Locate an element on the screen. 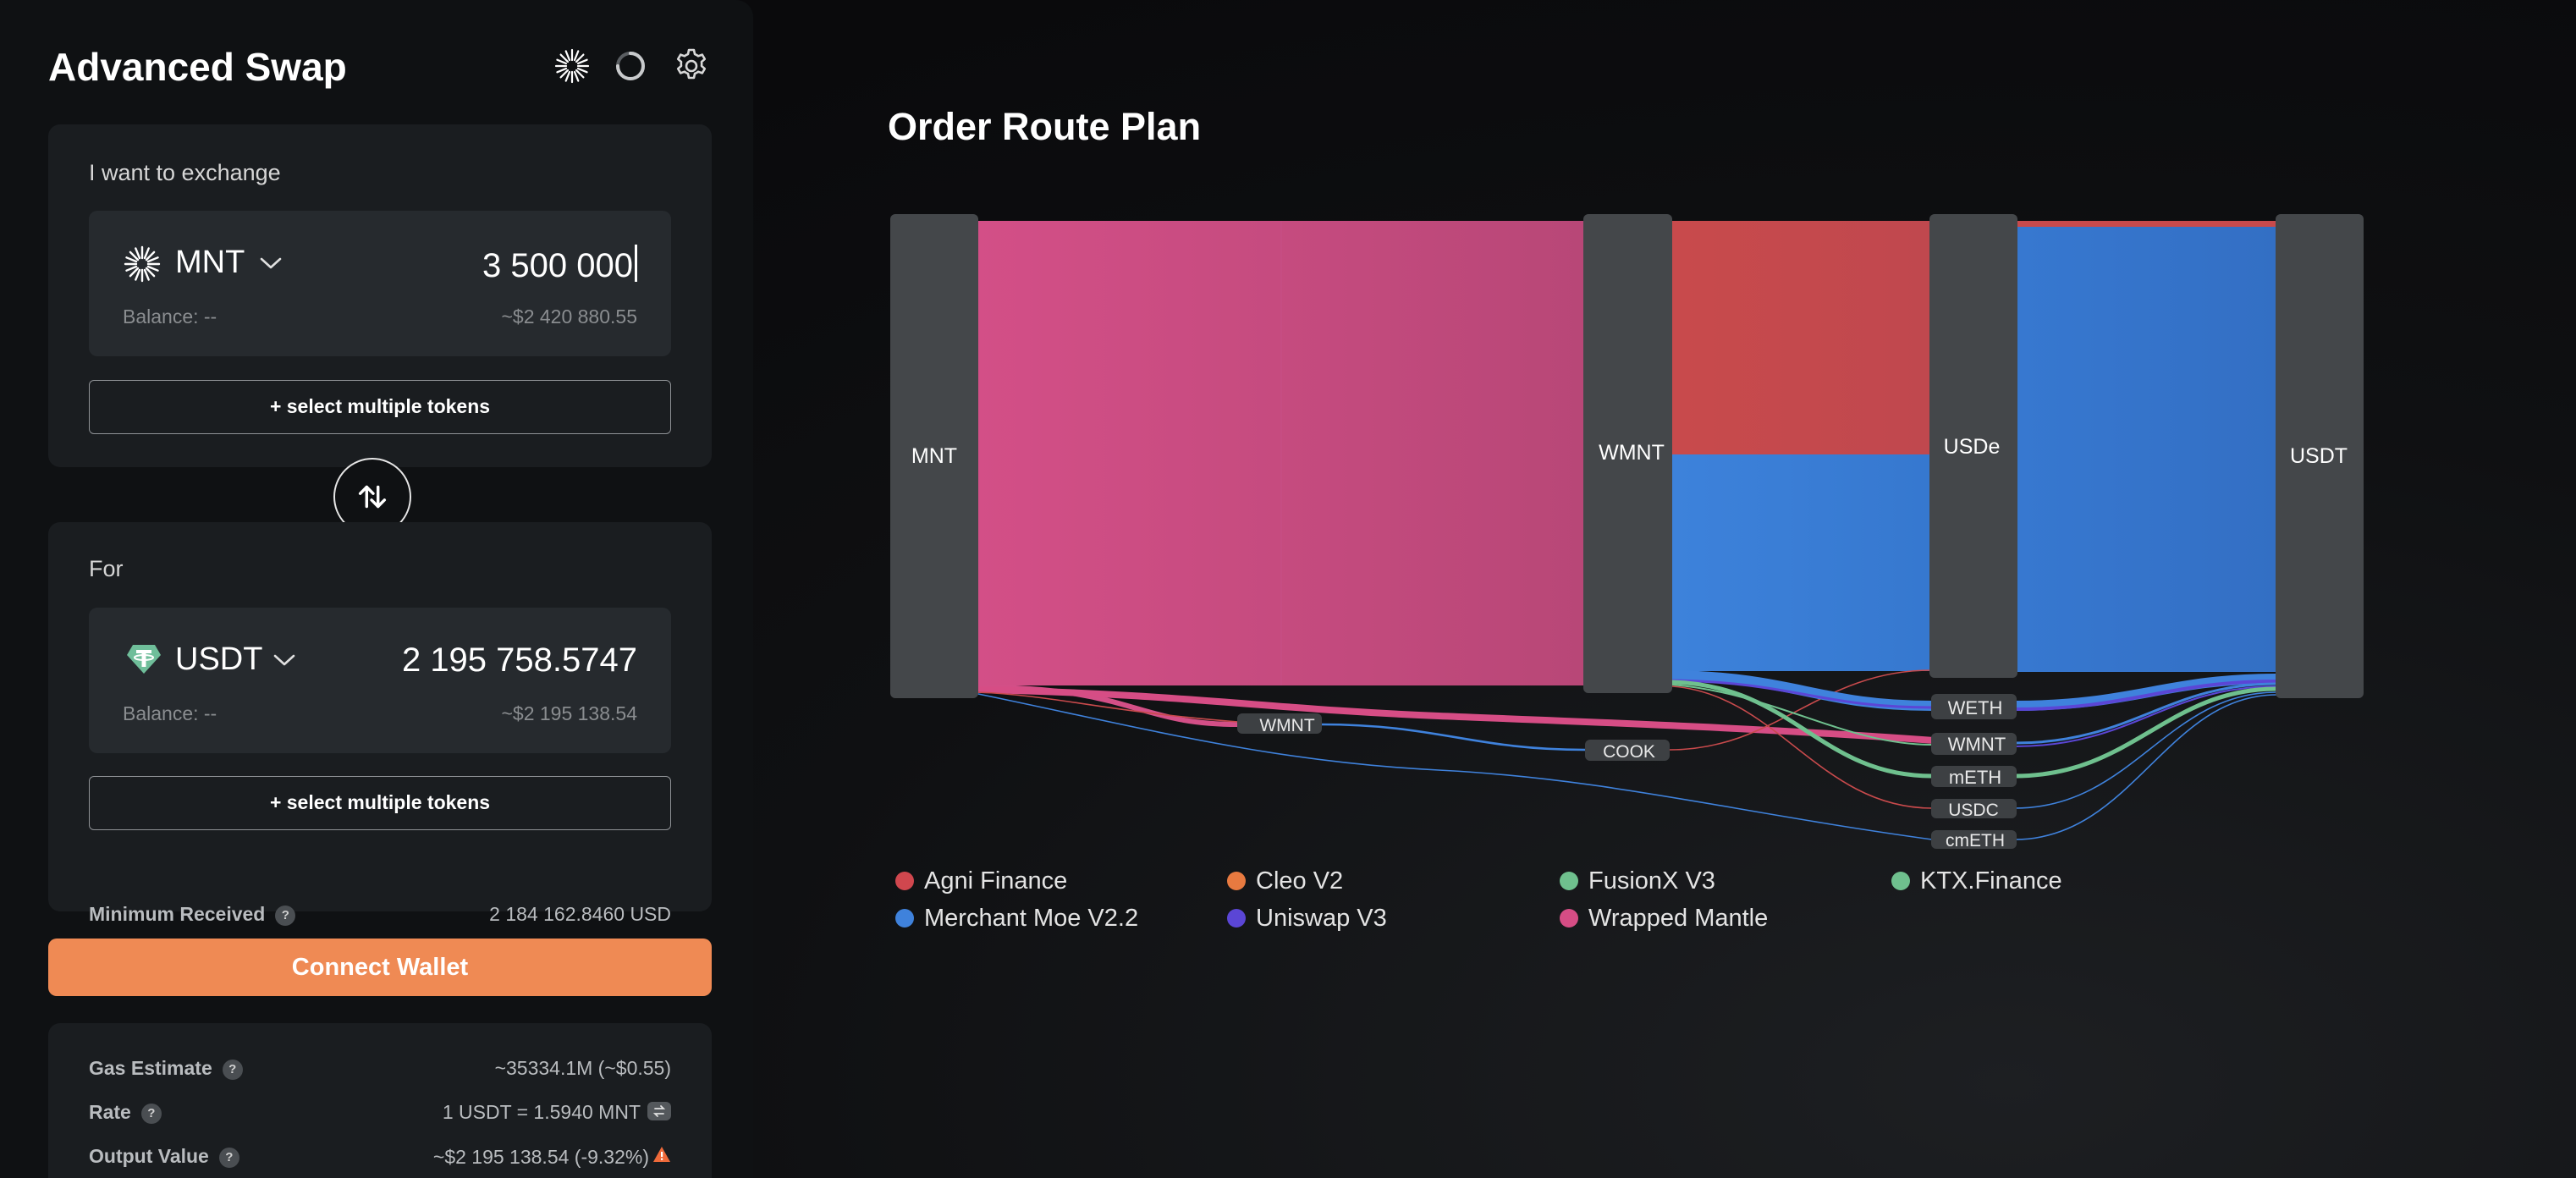 The width and height of the screenshot is (2576, 1178). link-meth-usdt-green is located at coordinates (2145, 732).